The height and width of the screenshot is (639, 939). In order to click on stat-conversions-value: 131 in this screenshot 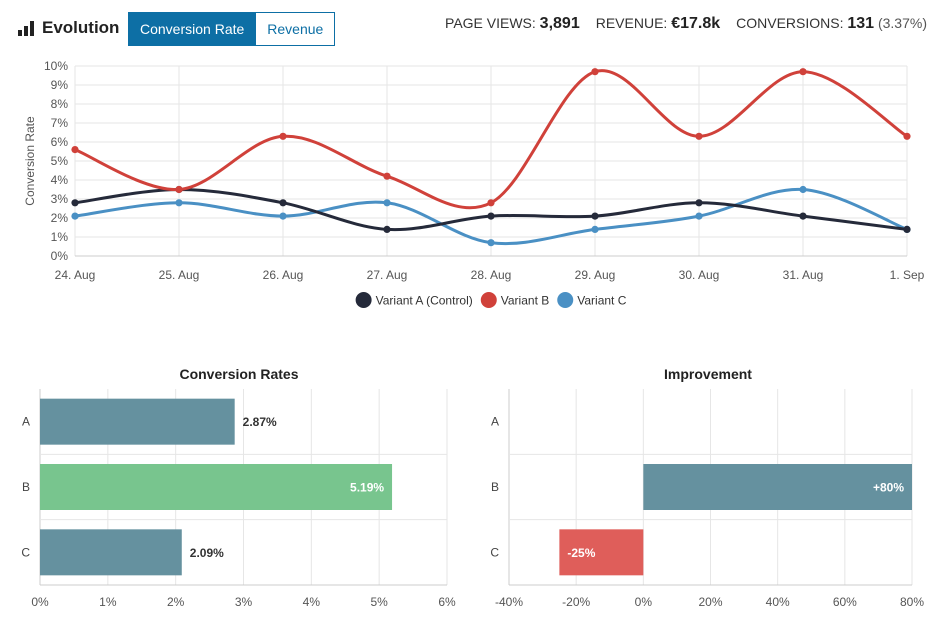, I will do `click(861, 23)`.